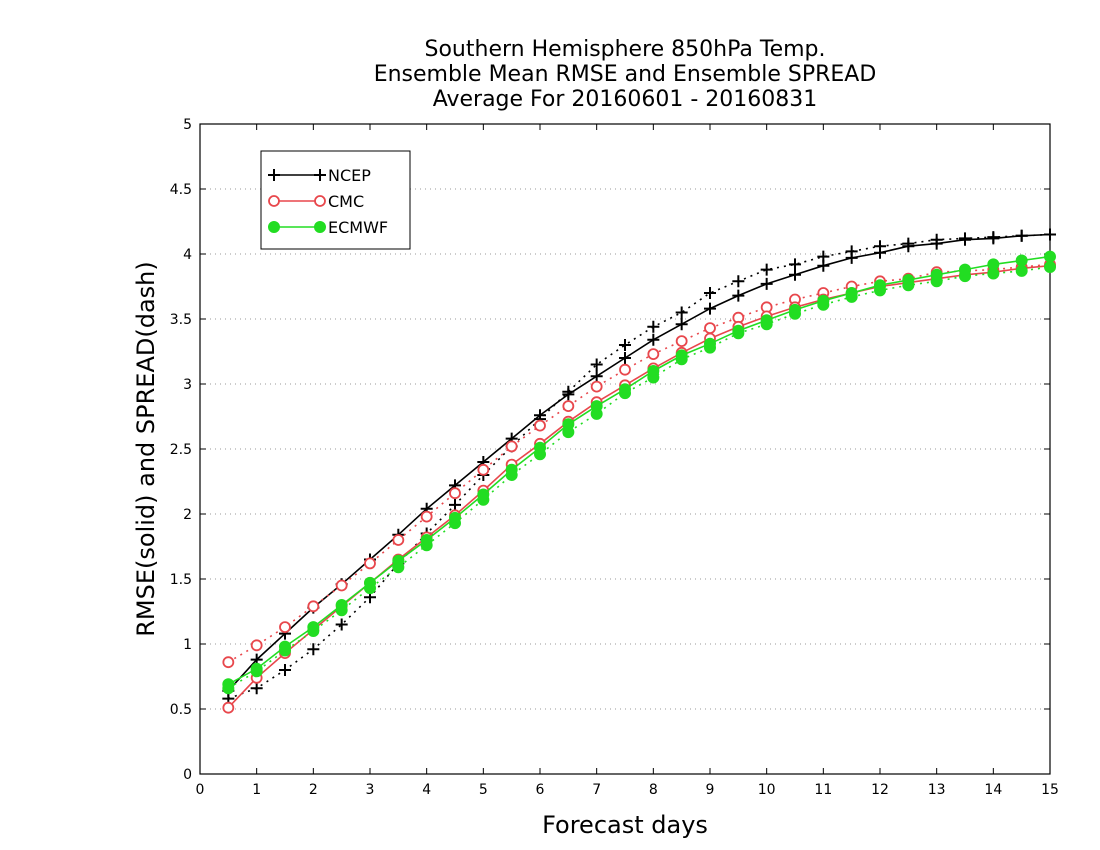 Image resolution: width=1100 pixels, height=850 pixels. Describe the element at coordinates (181, 450) in the screenshot. I see `y-tick-label: 2.5` at that location.